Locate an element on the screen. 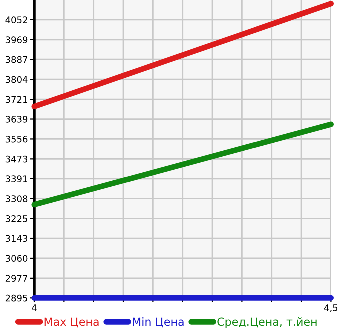 The width and height of the screenshot is (345, 335). x-tick-label: 4 is located at coordinates (34, 308).